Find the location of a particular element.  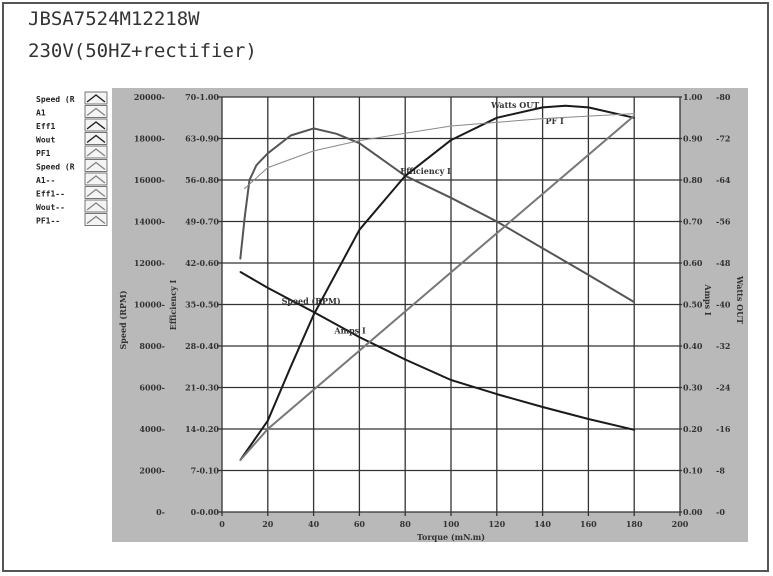

x-tick-label: 60 is located at coordinates (360, 524).